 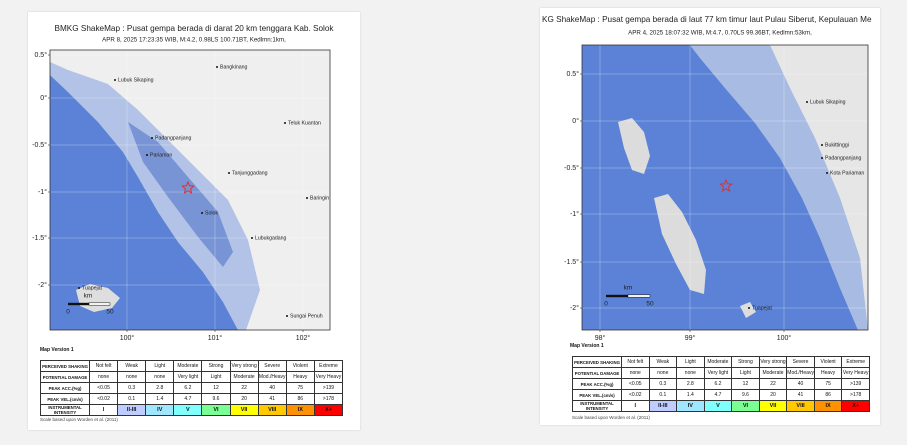 I want to click on legend-row: PEAK ACC.(%g) <0.05 0.3 2.8 6.2 12 22 40 75 >139, so click(x=192, y=388).